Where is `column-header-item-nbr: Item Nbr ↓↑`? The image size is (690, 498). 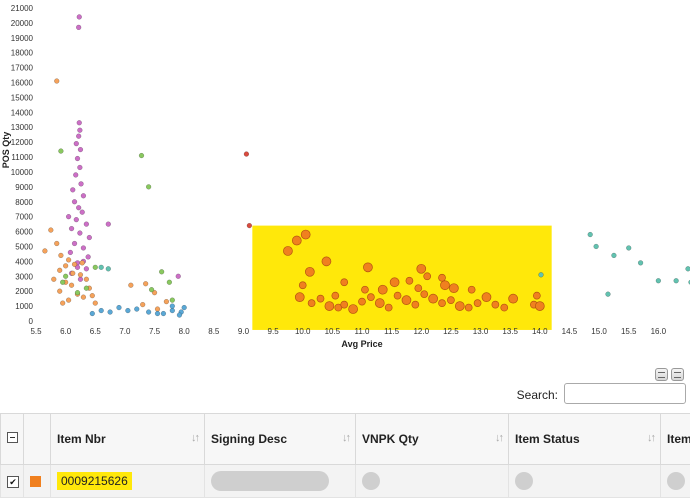 column-header-item-nbr: Item Nbr ↓↑ is located at coordinates (128, 439).